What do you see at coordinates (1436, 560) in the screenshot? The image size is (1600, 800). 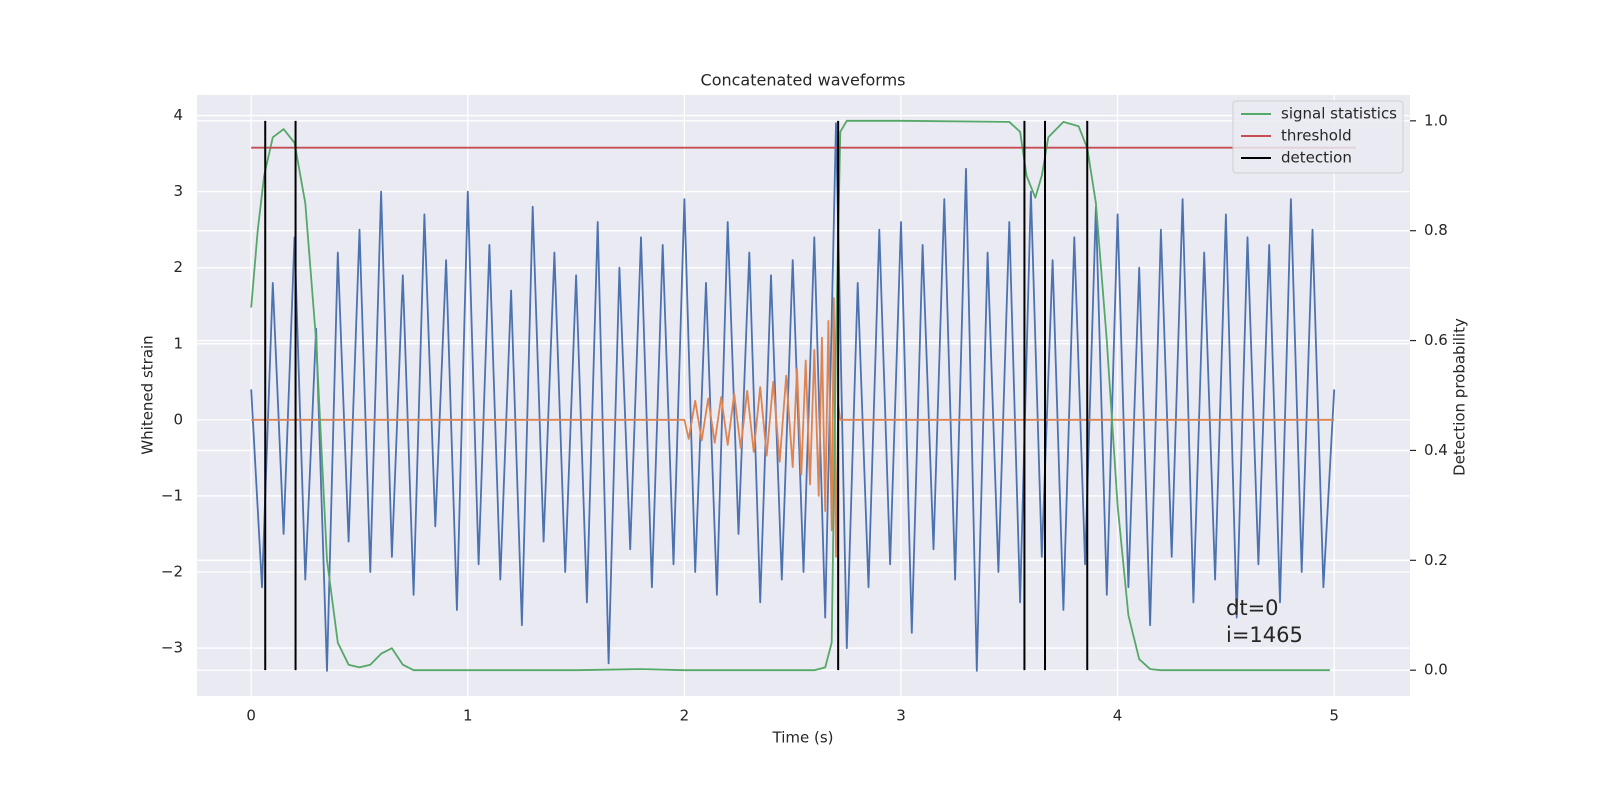 I see `y2-tick-label: 0.2` at bounding box center [1436, 560].